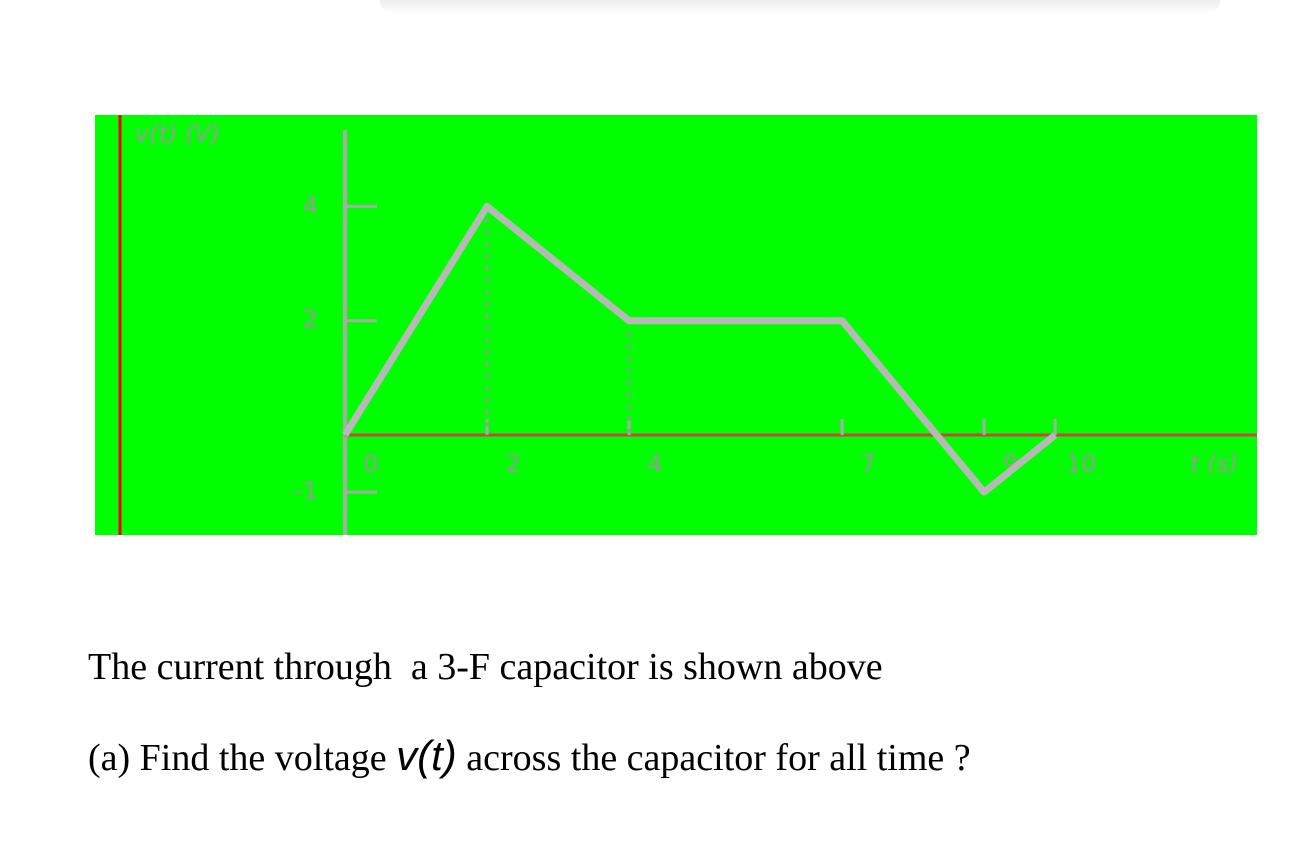 The width and height of the screenshot is (1313, 848). What do you see at coordinates (242, 758) in the screenshot?
I see `text: (a) Find the voltage` at bounding box center [242, 758].